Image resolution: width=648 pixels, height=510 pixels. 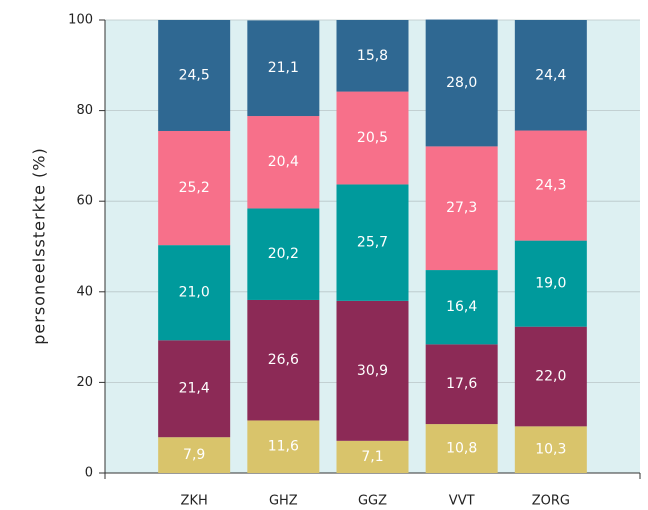 I want to click on data-label: 20,5, so click(x=372, y=138).